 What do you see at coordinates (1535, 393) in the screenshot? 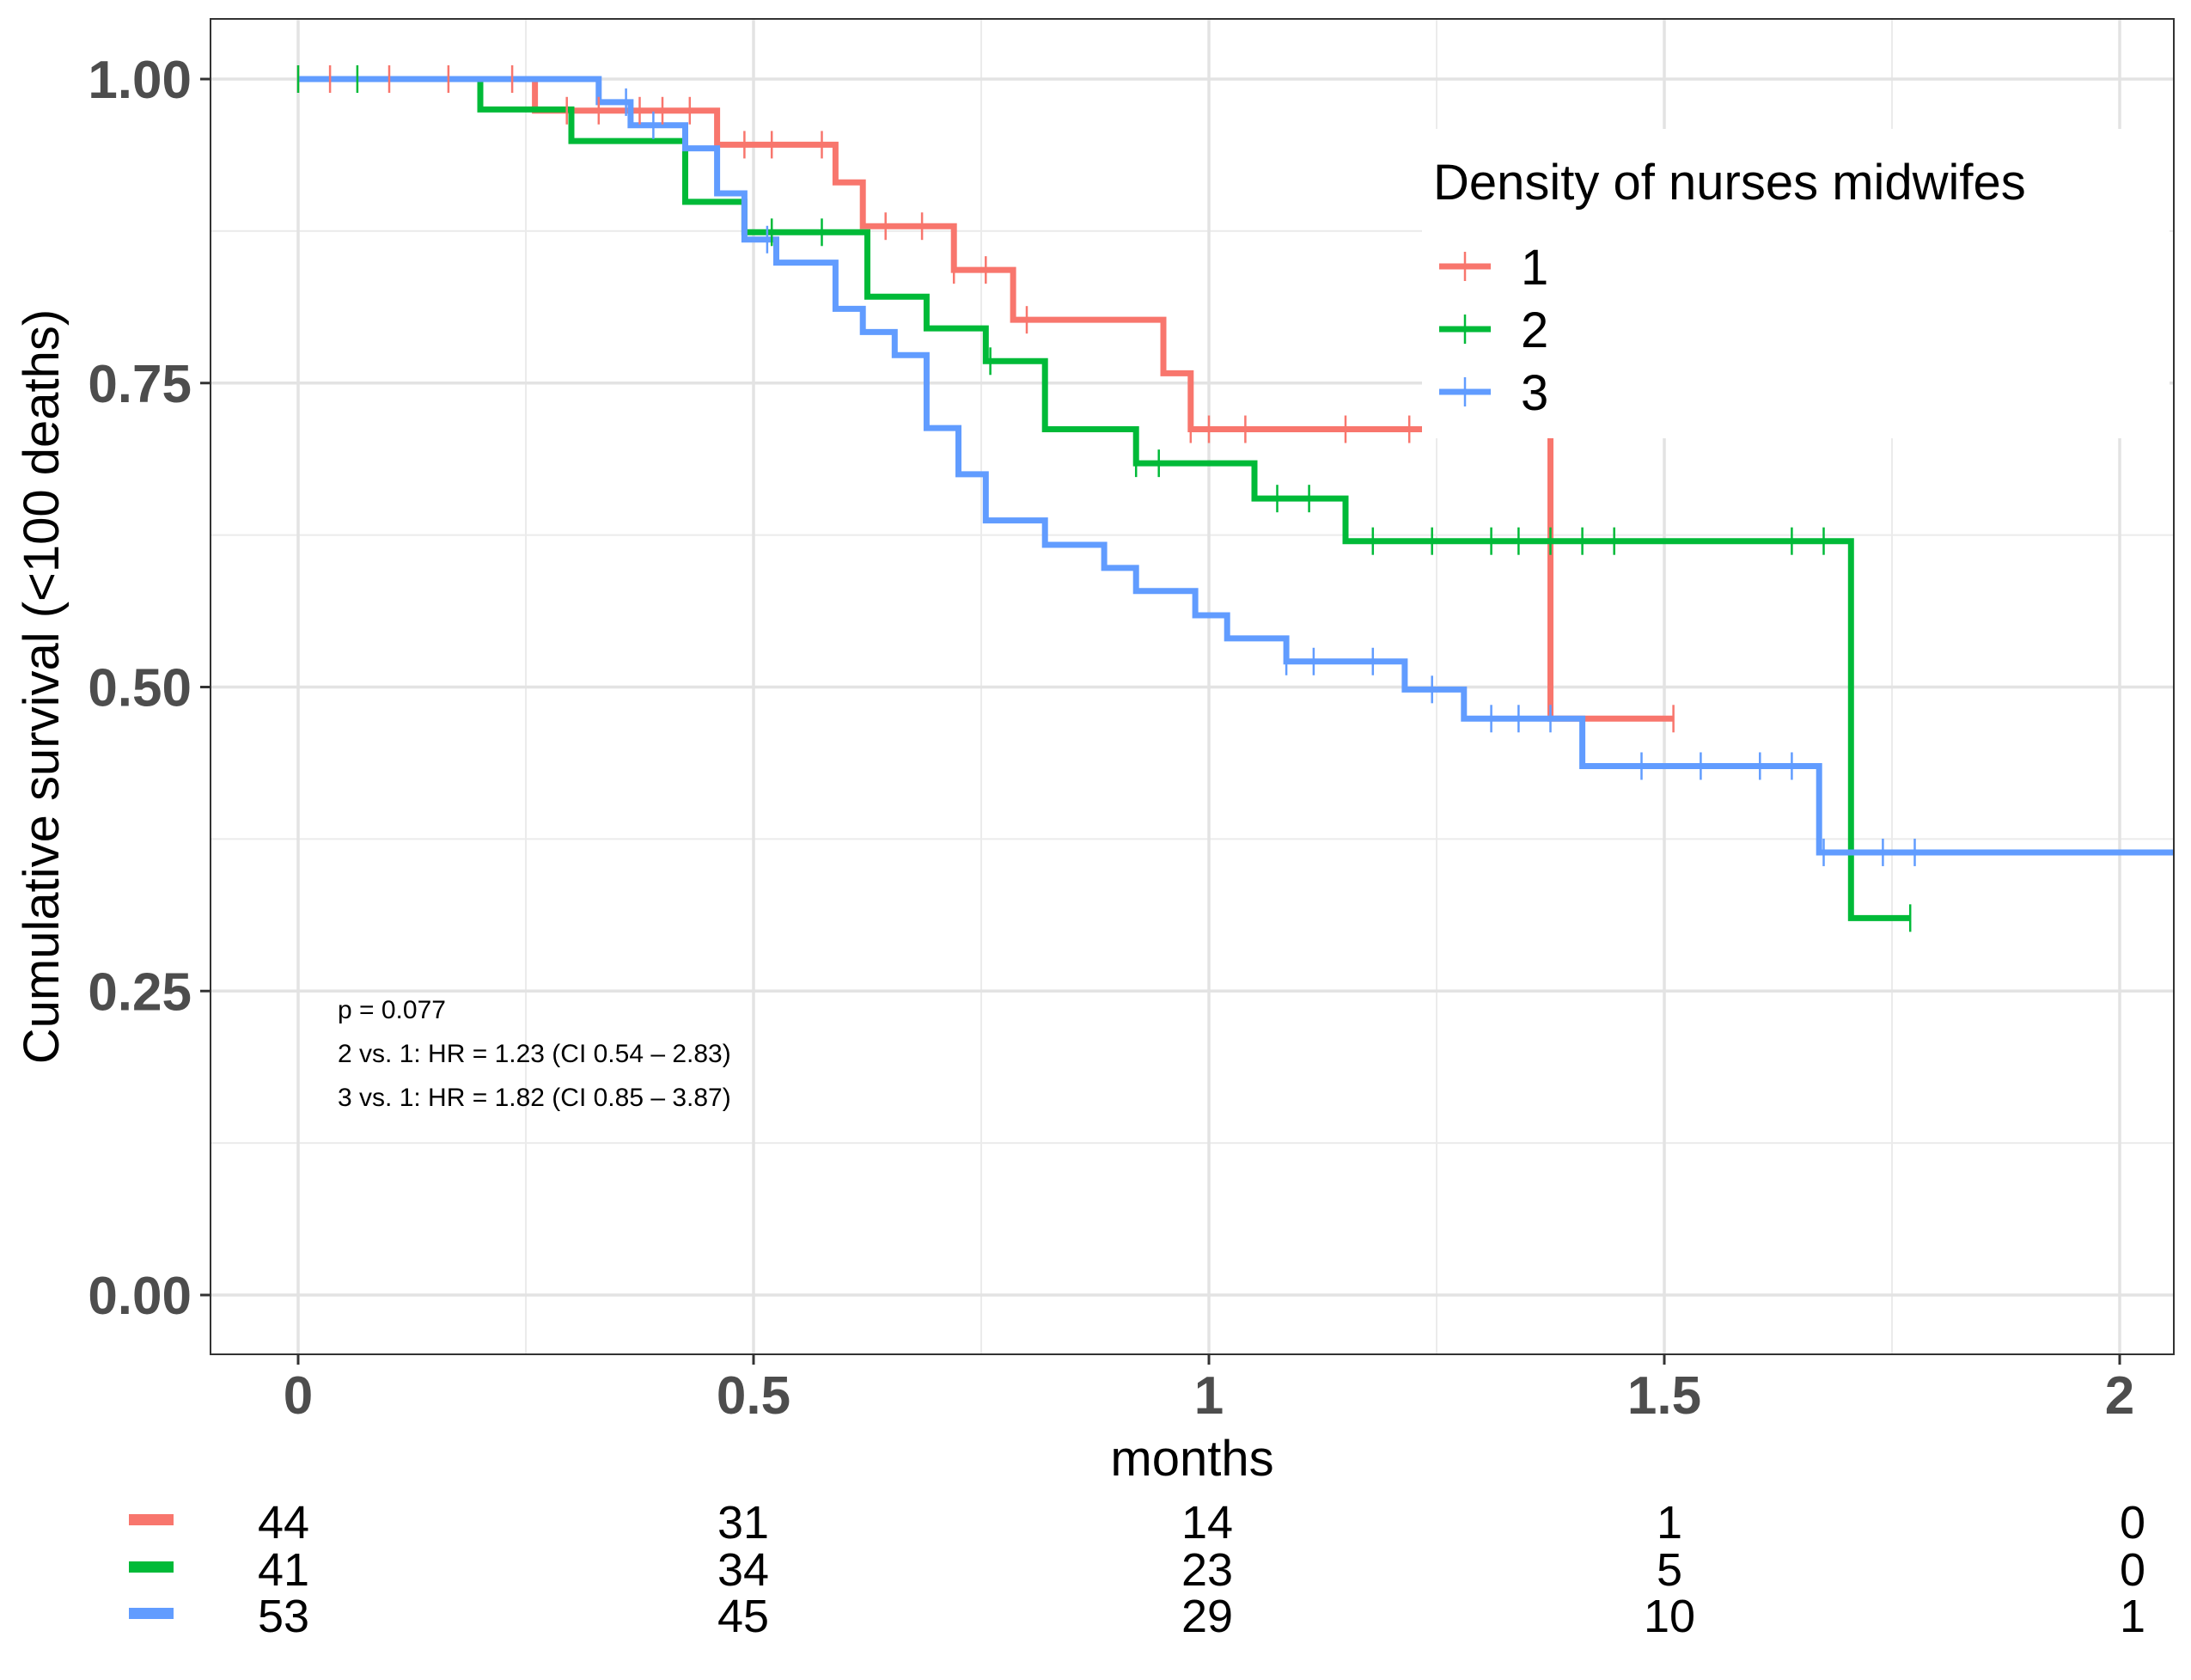
I see `legend-label: 3` at bounding box center [1535, 393].